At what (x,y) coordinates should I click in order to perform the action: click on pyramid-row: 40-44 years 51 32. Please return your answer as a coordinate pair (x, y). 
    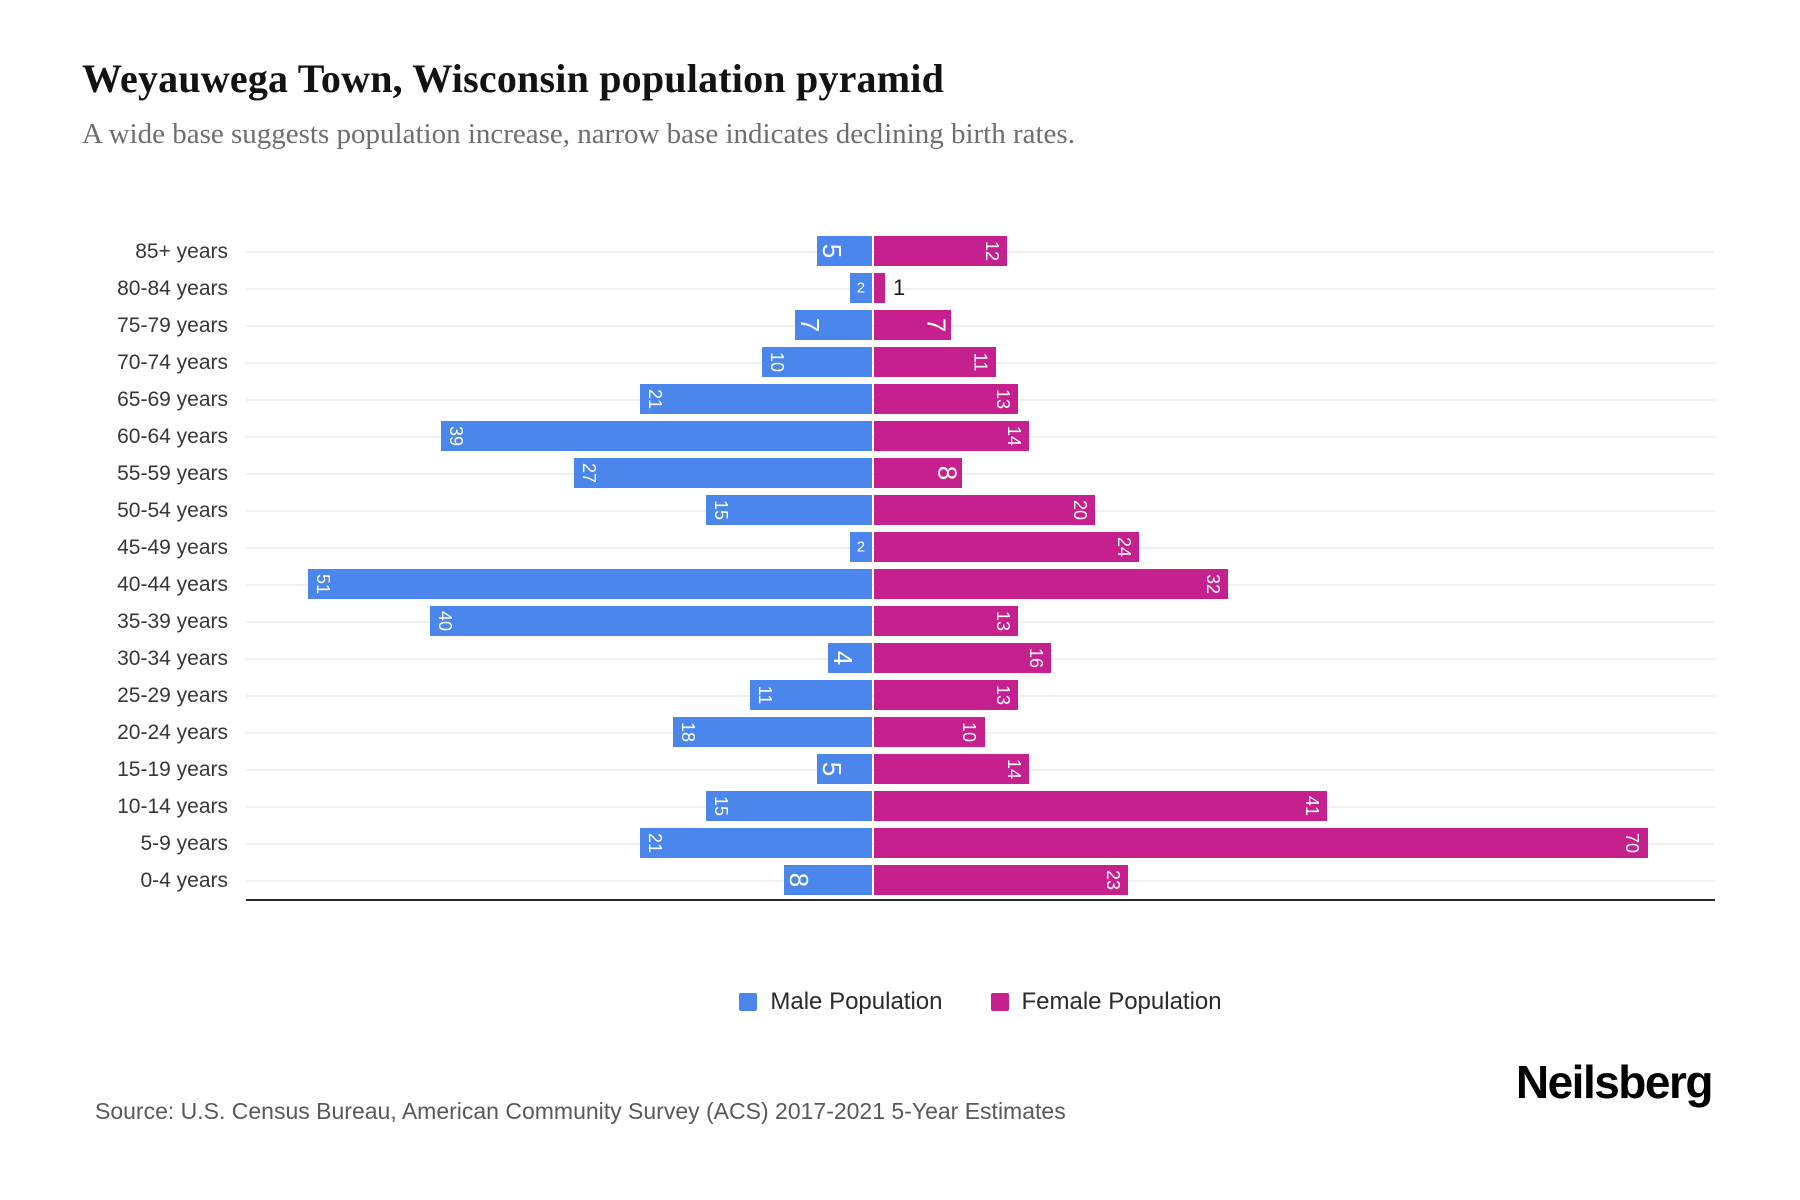
    Looking at the image, I should click on (898, 584).